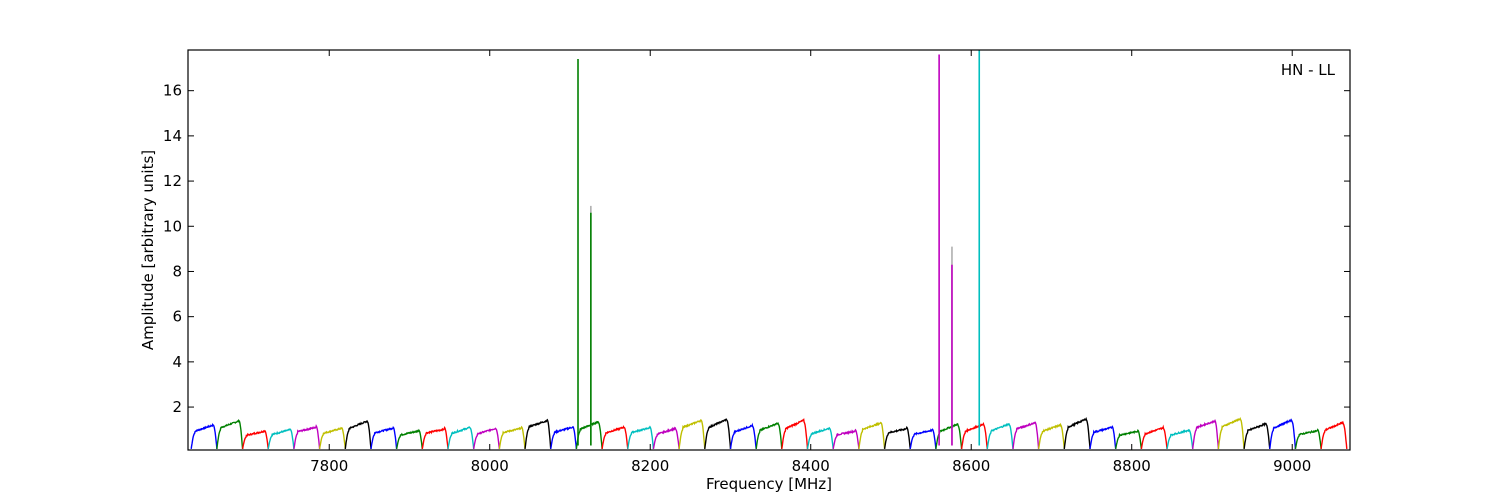  I want to click on y-tick-label: 2, so click(177, 407).